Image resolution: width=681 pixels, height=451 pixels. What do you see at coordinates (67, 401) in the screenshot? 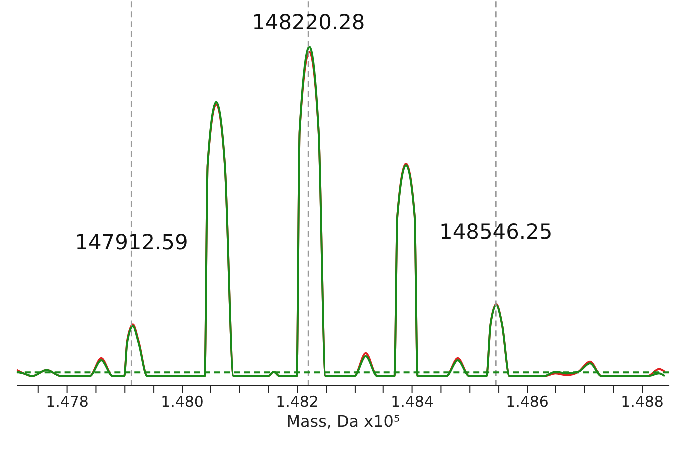
I see `x-tick-label: 1.478` at bounding box center [67, 401].